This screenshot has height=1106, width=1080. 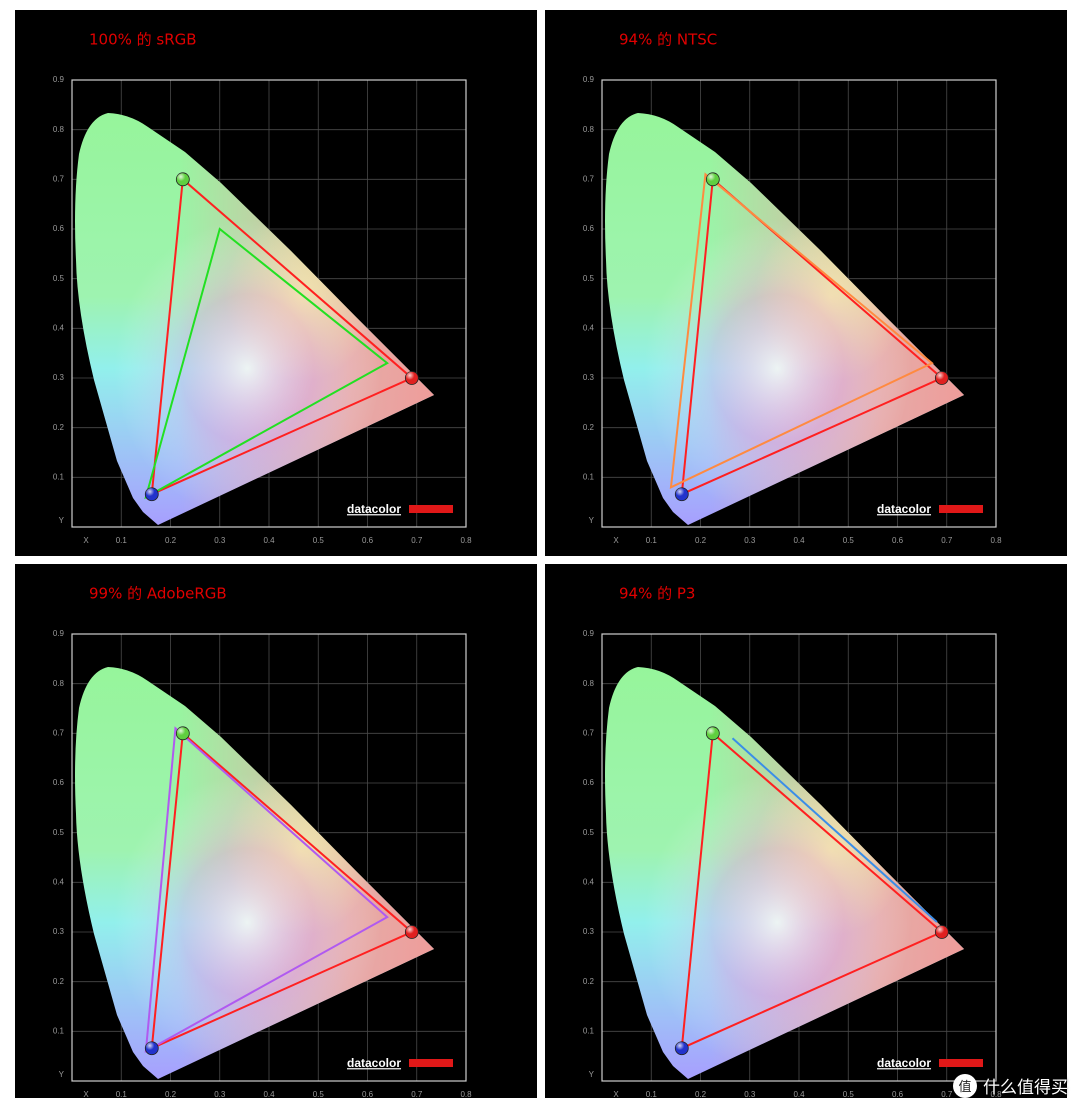 I want to click on chart-title: 99% 的 AdobeRGB, so click(x=158, y=594).